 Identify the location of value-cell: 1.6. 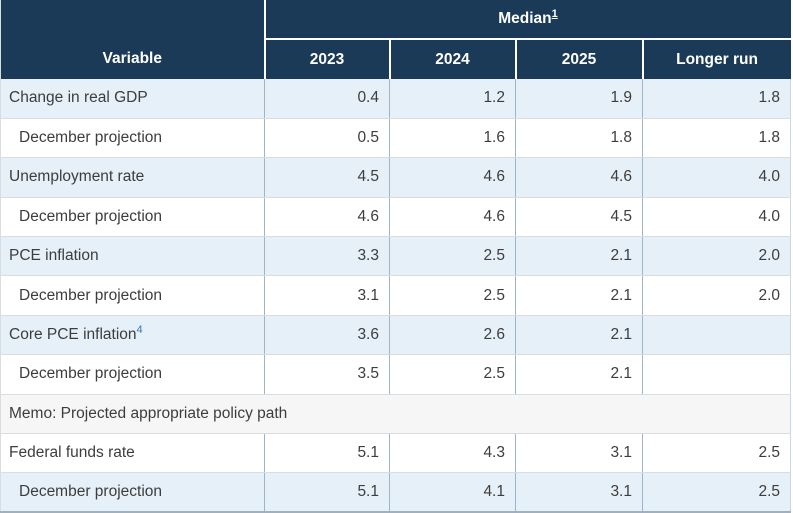
(452, 138).